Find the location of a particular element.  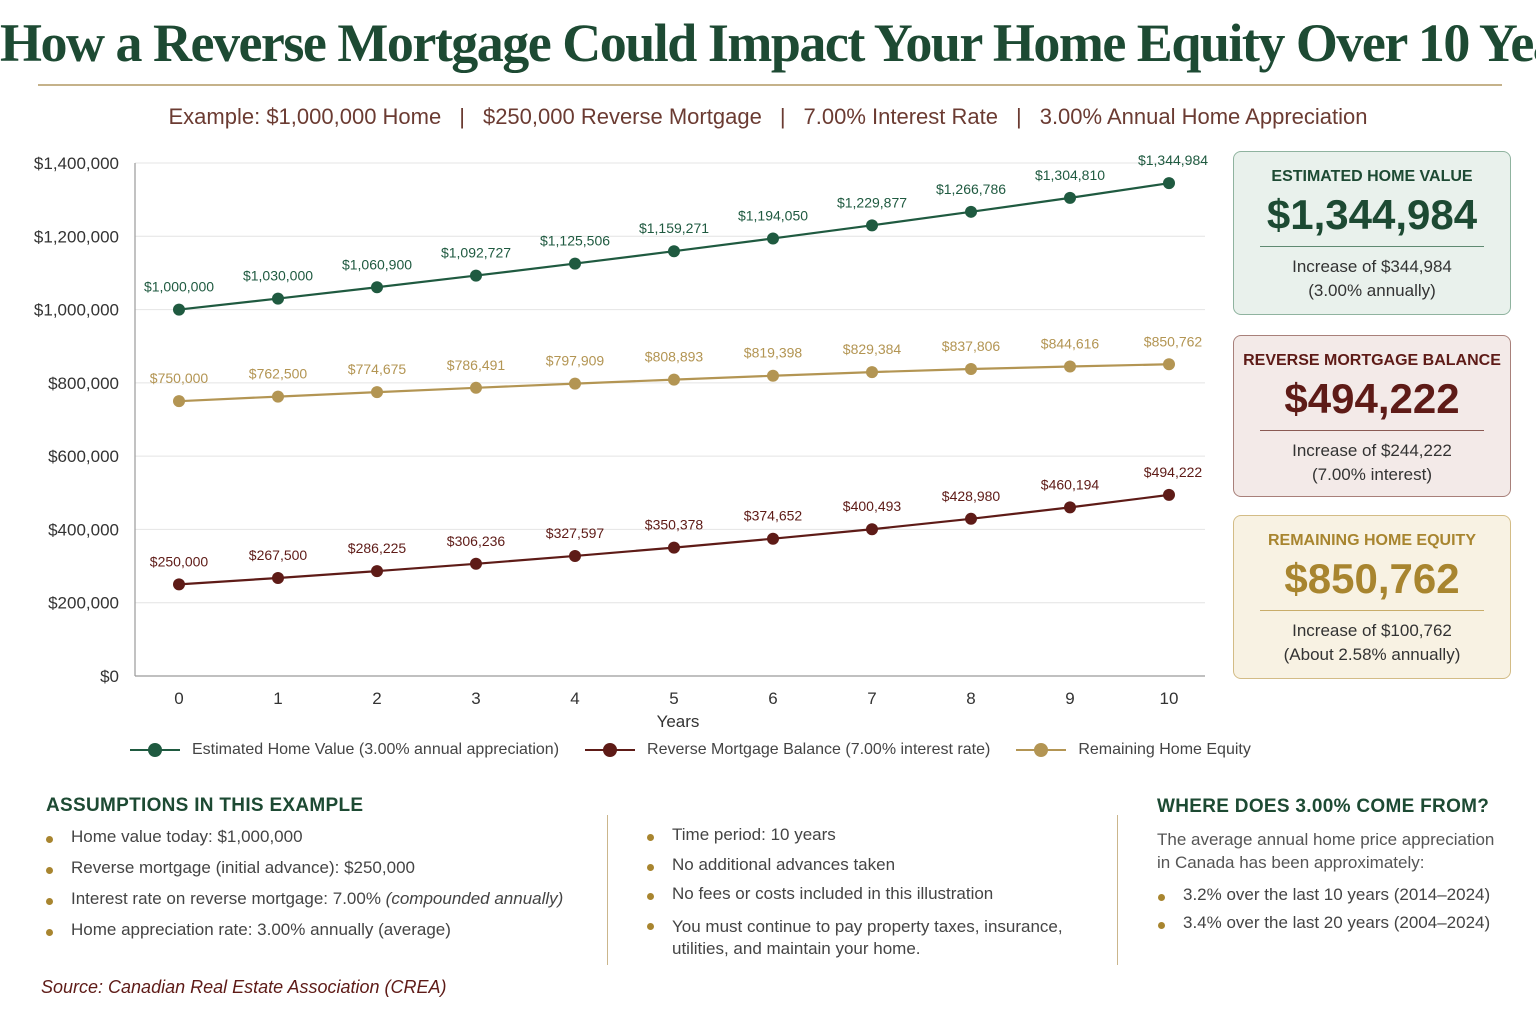

data-label: $750,000 is located at coordinates (179, 378).